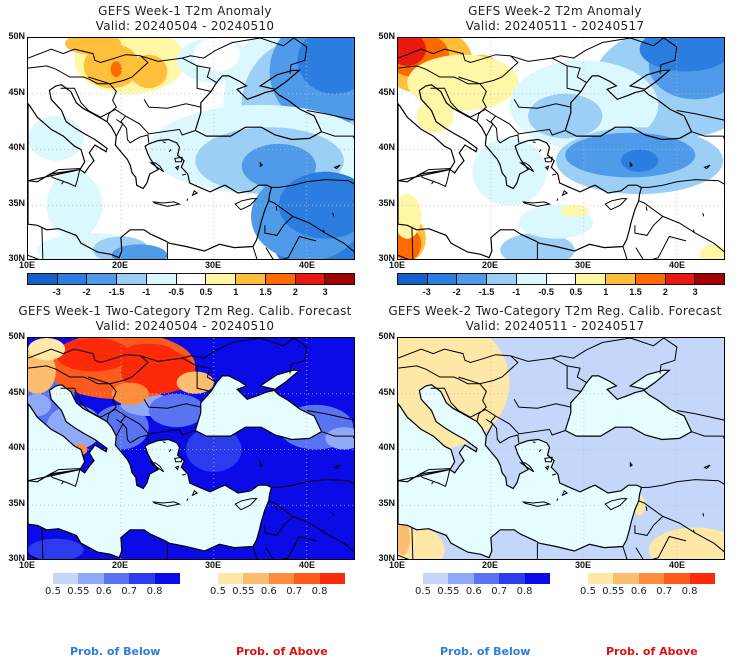 This screenshot has width=740, height=662. What do you see at coordinates (606, 292) in the screenshot?
I see `colorbar-label: 1` at bounding box center [606, 292].